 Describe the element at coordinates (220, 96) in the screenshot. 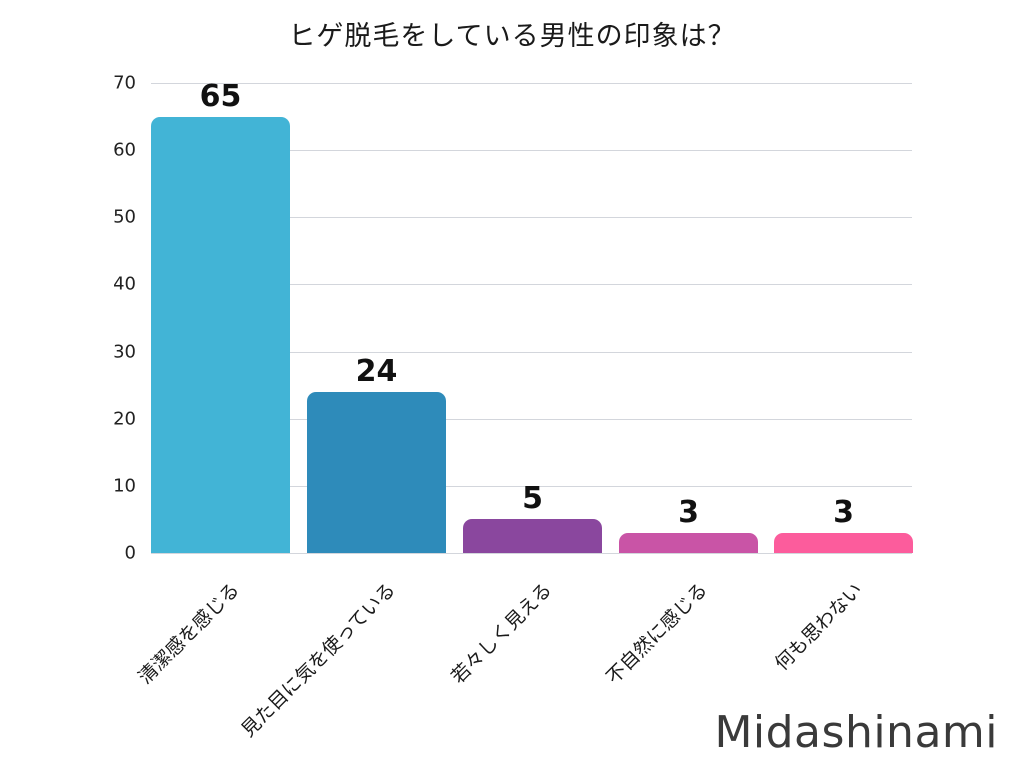

I see `bar-value-label: 65` at that location.